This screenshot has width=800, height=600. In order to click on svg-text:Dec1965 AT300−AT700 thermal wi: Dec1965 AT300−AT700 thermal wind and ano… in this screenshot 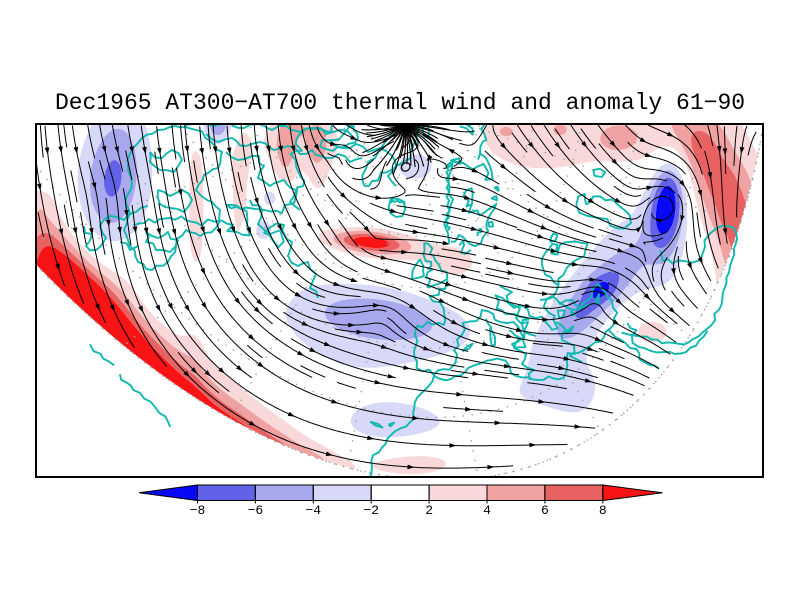, I will do `click(400, 103)`.